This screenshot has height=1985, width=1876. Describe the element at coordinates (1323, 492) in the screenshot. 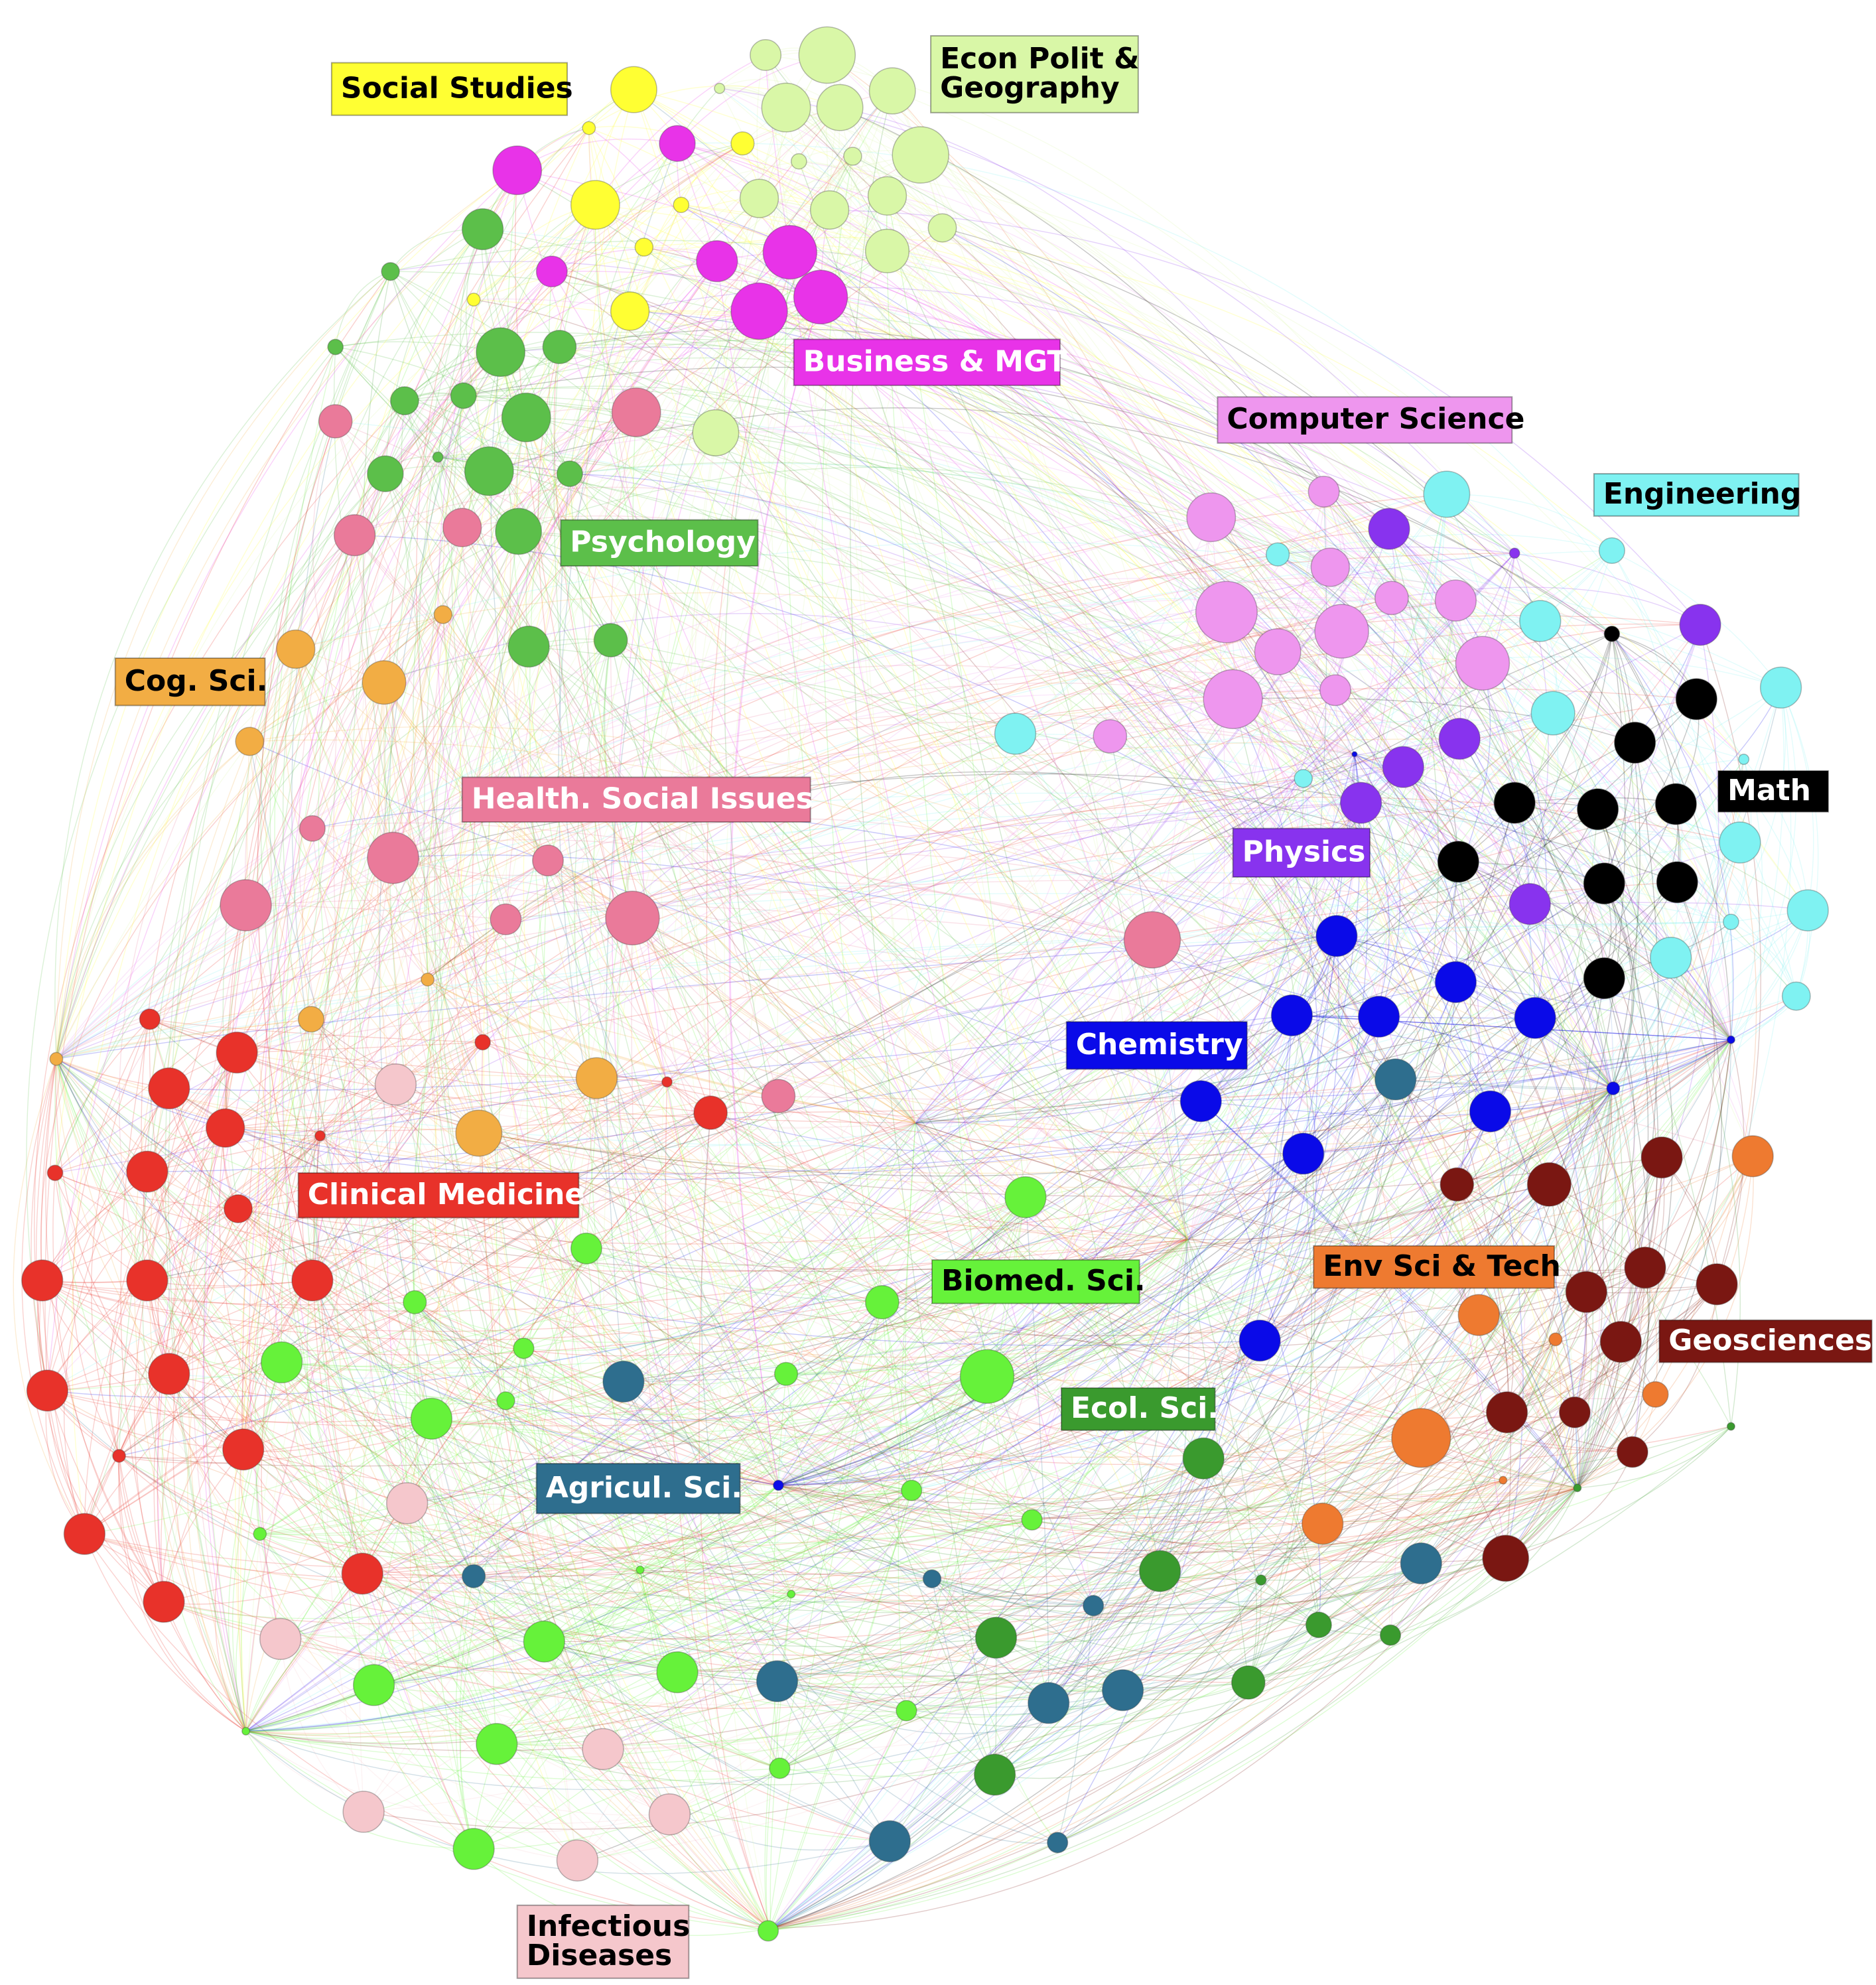

I see `node-cs` at that location.